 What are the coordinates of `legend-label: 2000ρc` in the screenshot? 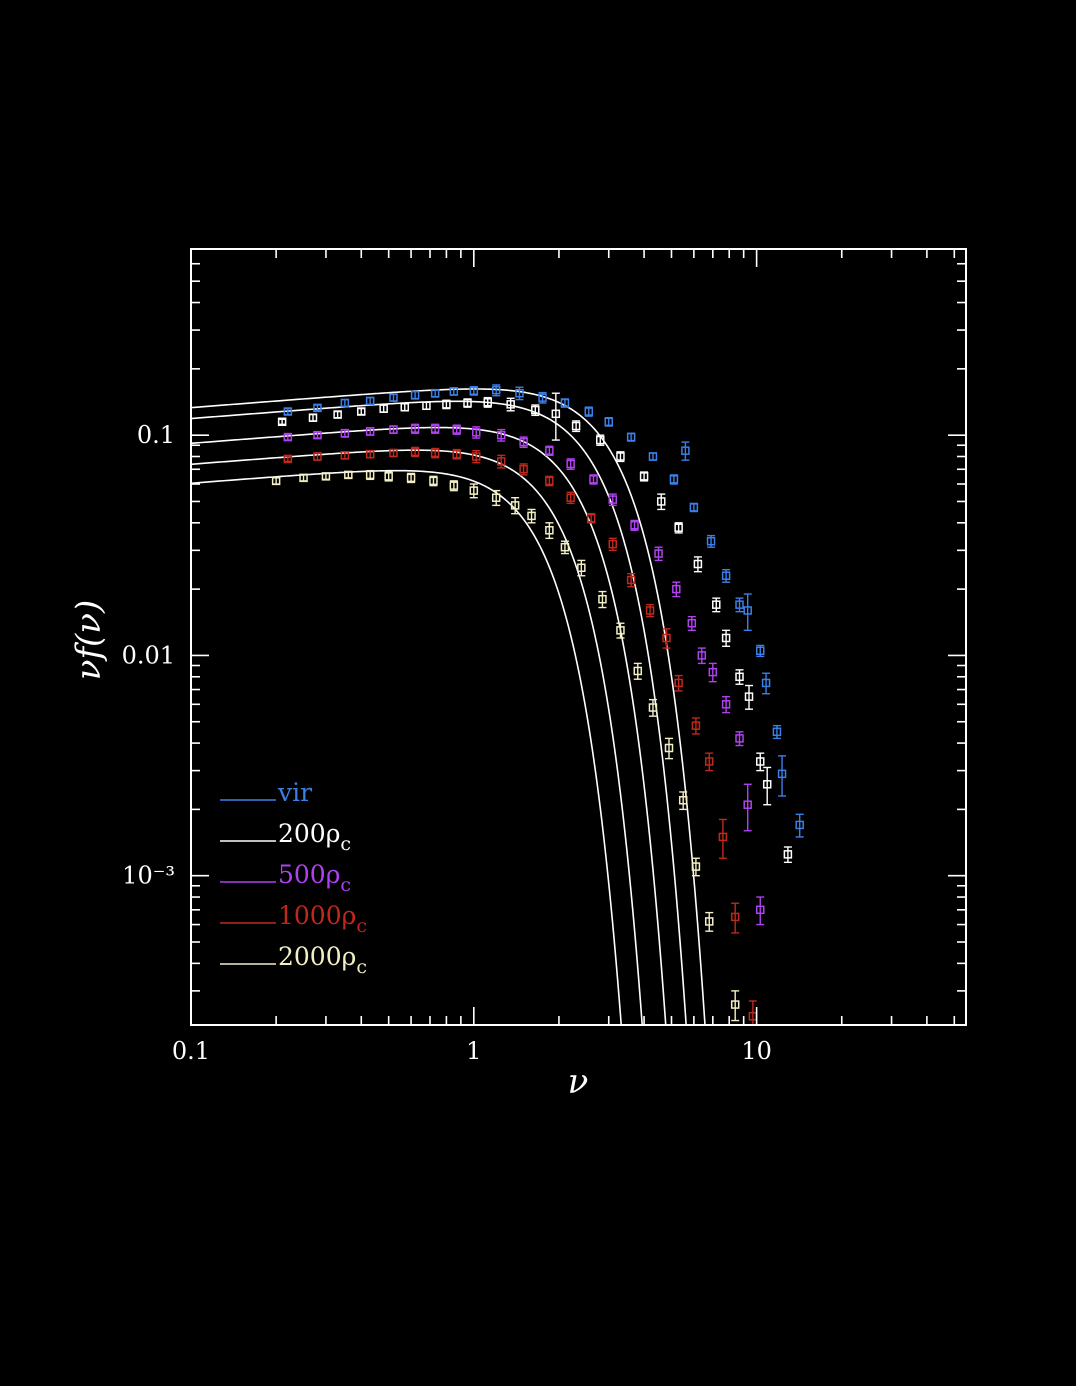 It's located at (322, 960).